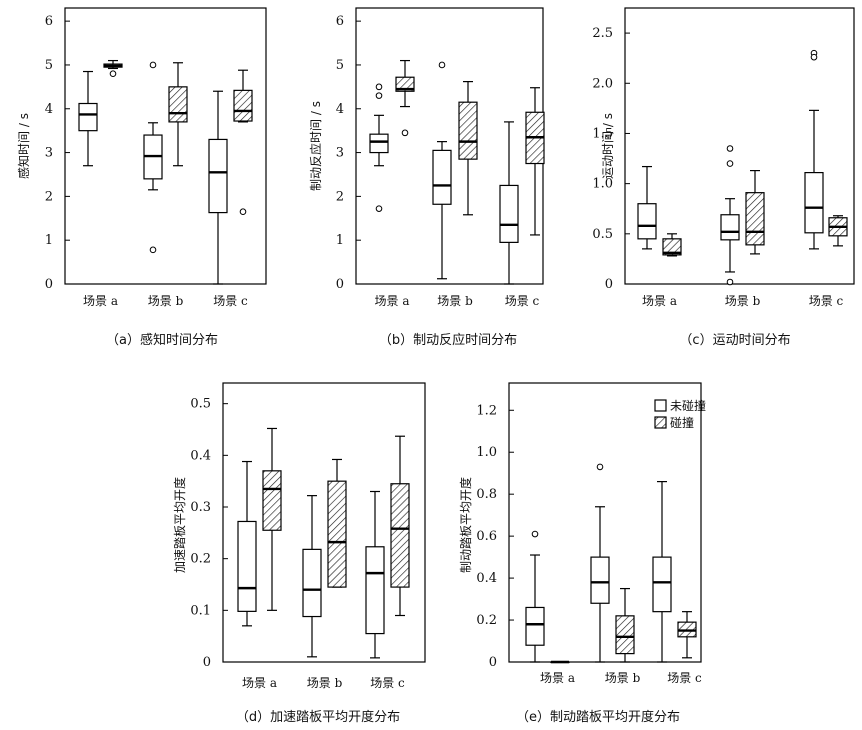 The image size is (862, 730). What do you see at coordinates (49, 21) in the screenshot?
I see `y-tick-label: 6` at bounding box center [49, 21].